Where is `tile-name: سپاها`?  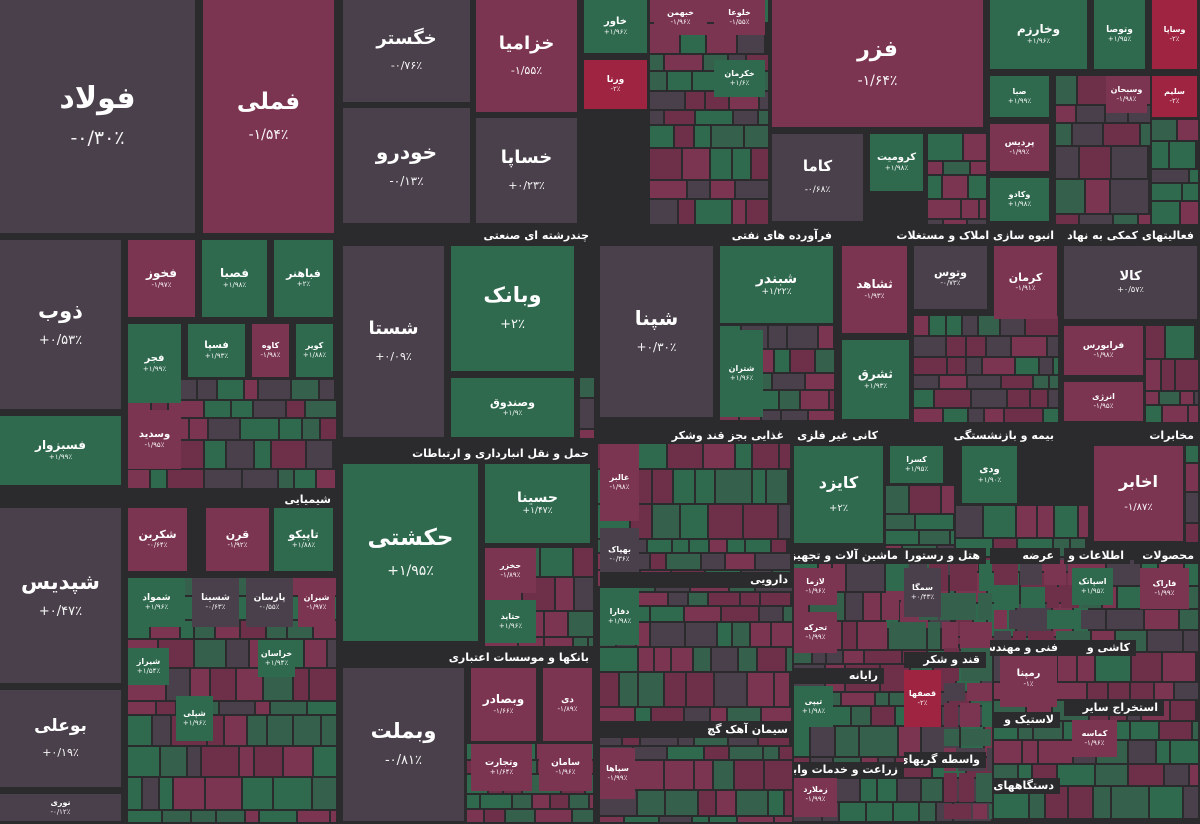 tile-name: سپاها is located at coordinates (617, 769).